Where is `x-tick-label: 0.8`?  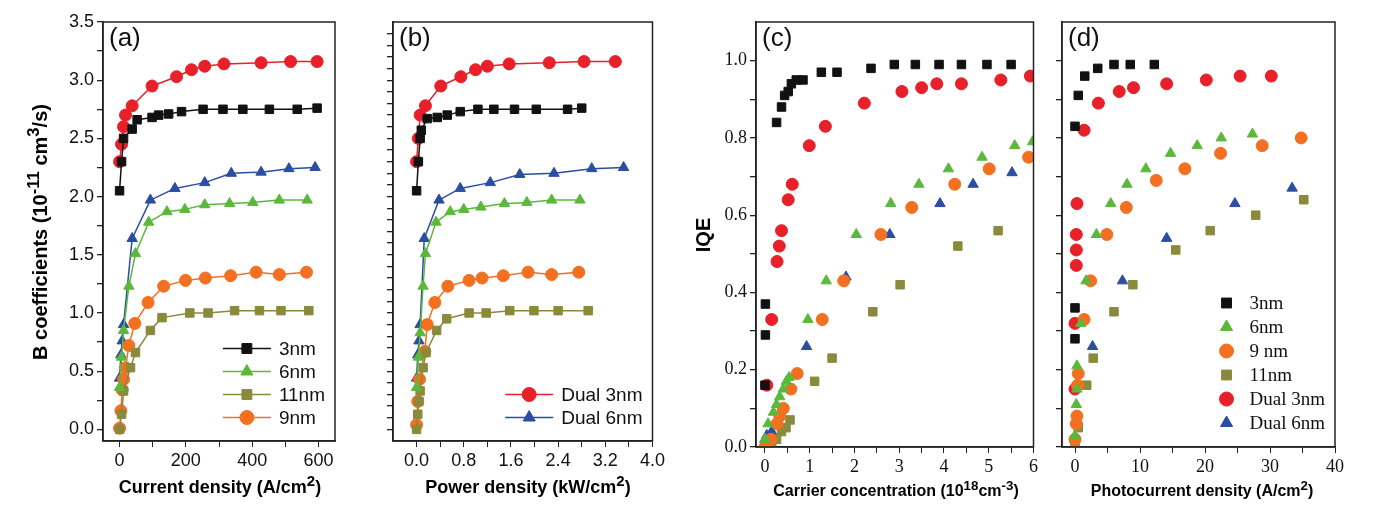
x-tick-label: 0.8 is located at coordinates (464, 459).